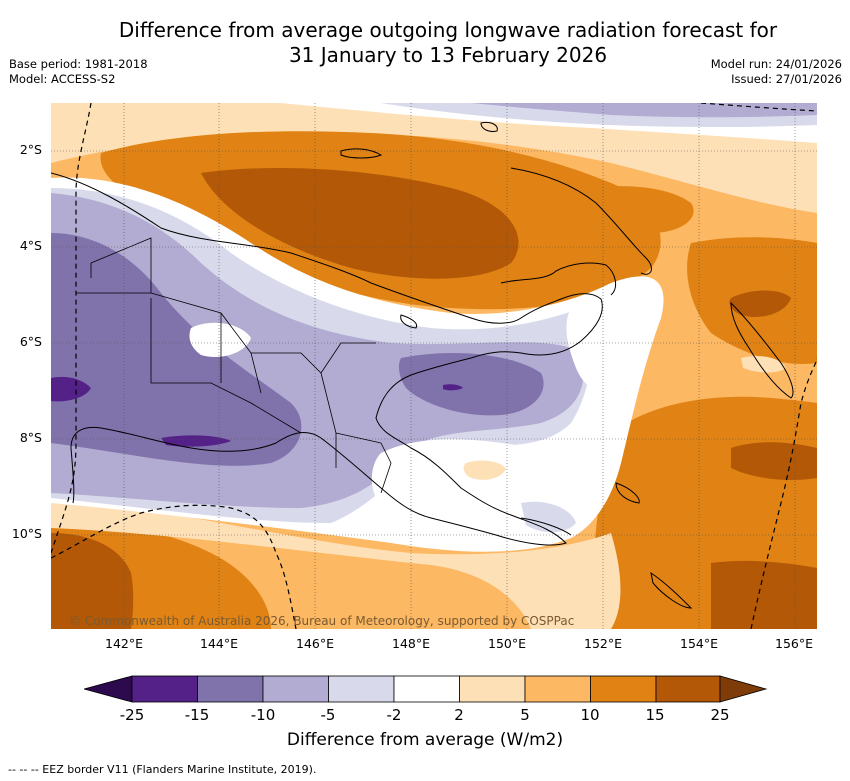  I want to click on colorbar, so click(425, 691).